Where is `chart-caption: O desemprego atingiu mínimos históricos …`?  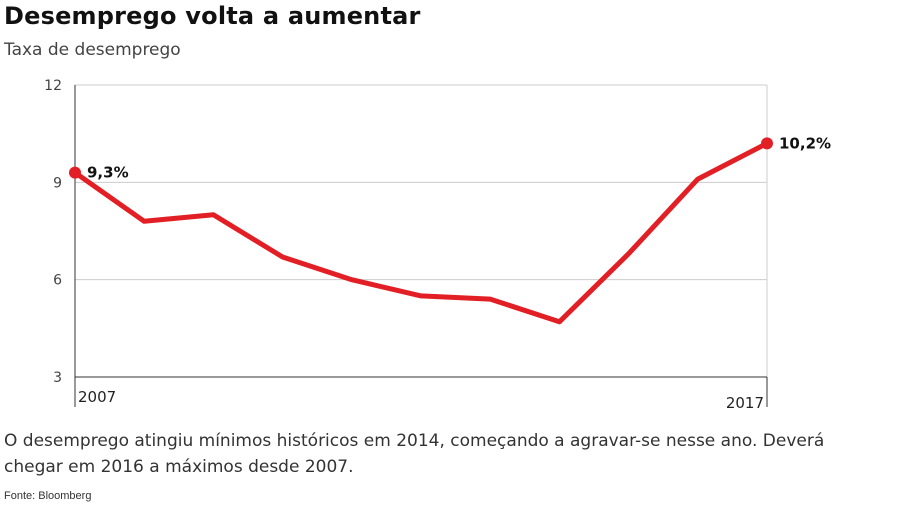
chart-caption: O desemprego atingiu mínimos históricos … is located at coordinates (414, 454).